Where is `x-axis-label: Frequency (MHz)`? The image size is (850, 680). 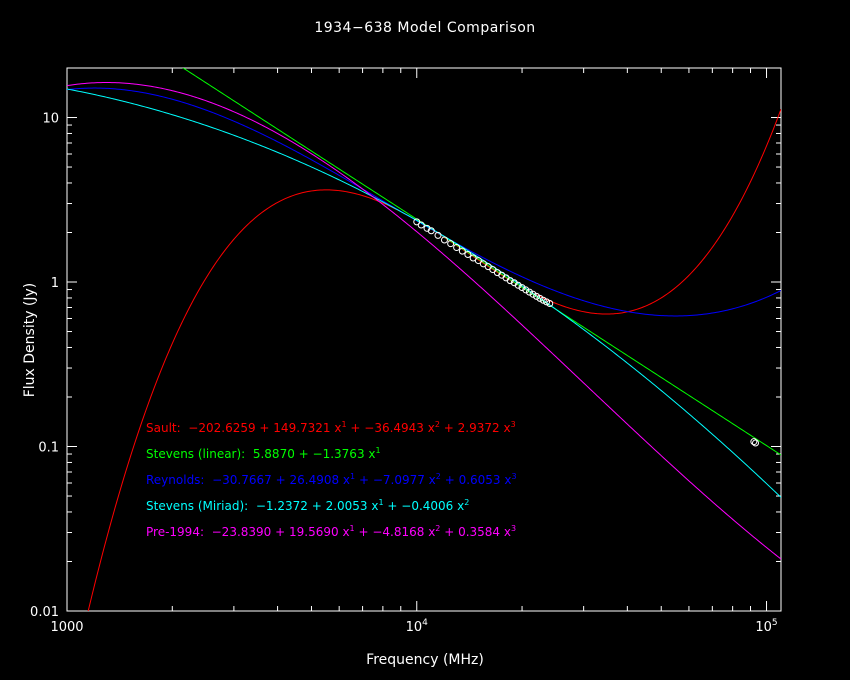 x-axis-label: Frequency (MHz) is located at coordinates (425, 660).